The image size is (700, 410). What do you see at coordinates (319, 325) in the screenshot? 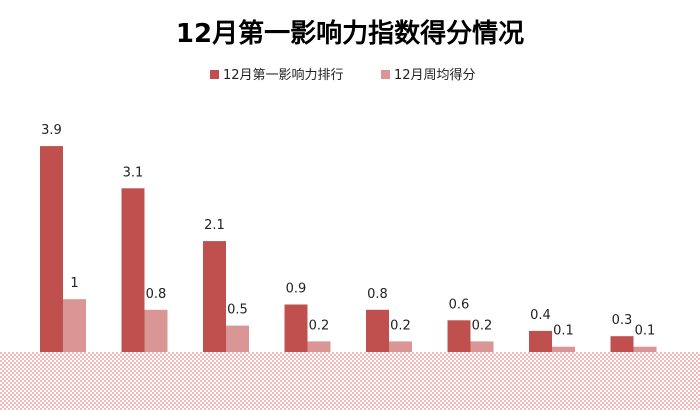
I see `data-label-series-2-item-4: 0.2` at bounding box center [319, 325].